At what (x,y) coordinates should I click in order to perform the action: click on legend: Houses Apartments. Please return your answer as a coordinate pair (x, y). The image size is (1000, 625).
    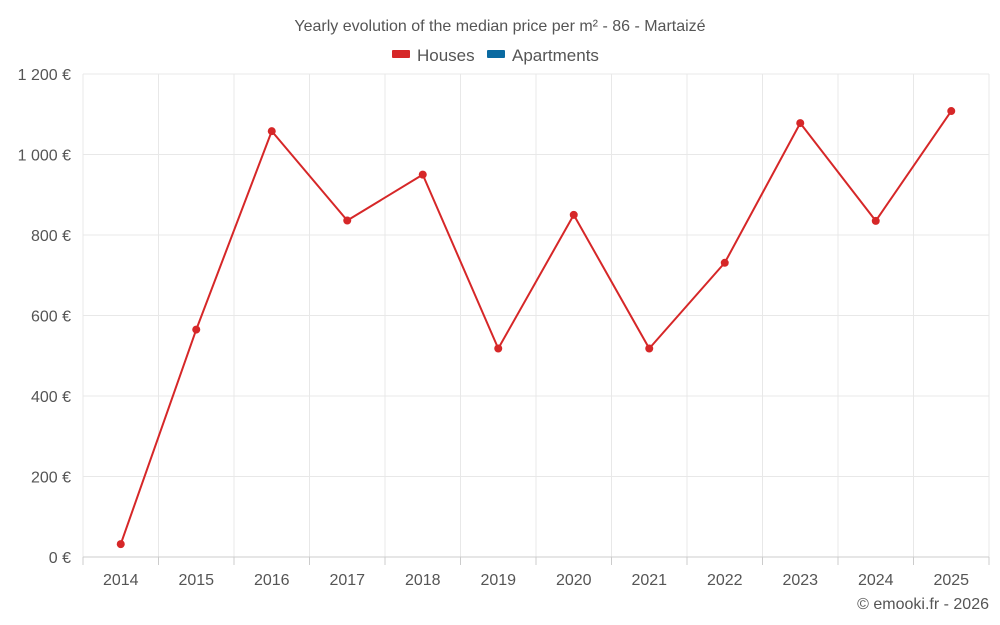
    Looking at the image, I should click on (495, 55).